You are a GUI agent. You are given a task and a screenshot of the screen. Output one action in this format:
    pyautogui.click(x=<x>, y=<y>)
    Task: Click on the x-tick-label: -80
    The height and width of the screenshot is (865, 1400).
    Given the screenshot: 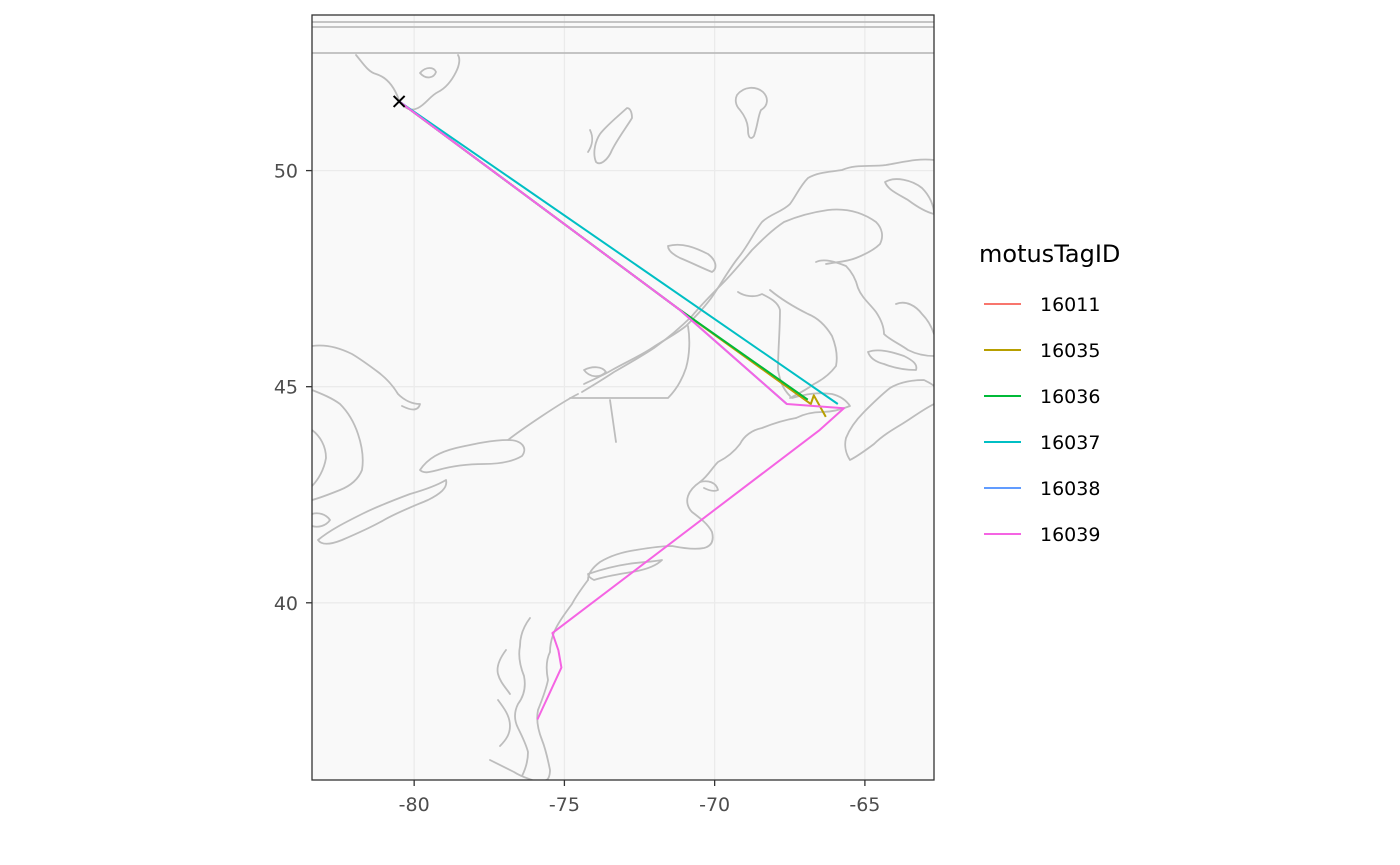 What is the action you would take?
    pyautogui.click(x=414, y=805)
    